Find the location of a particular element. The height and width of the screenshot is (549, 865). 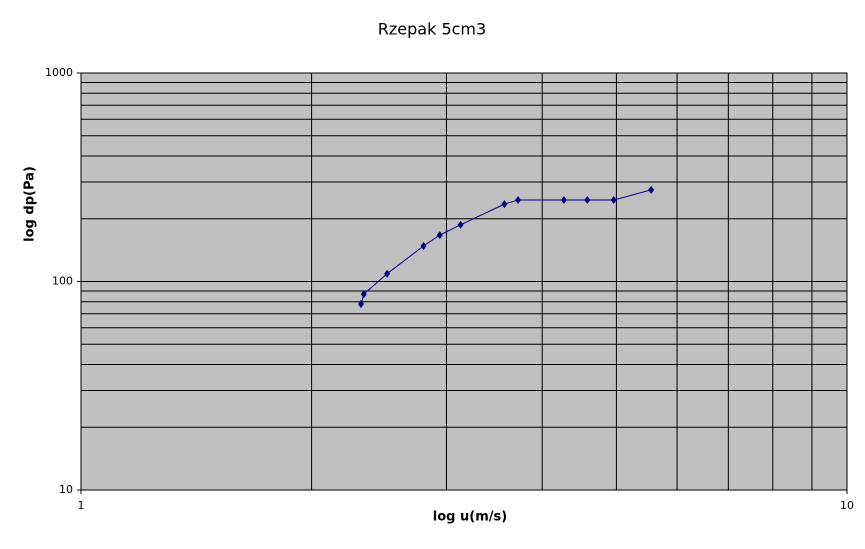

x-axis-label: log u(m/s) is located at coordinates (470, 517).